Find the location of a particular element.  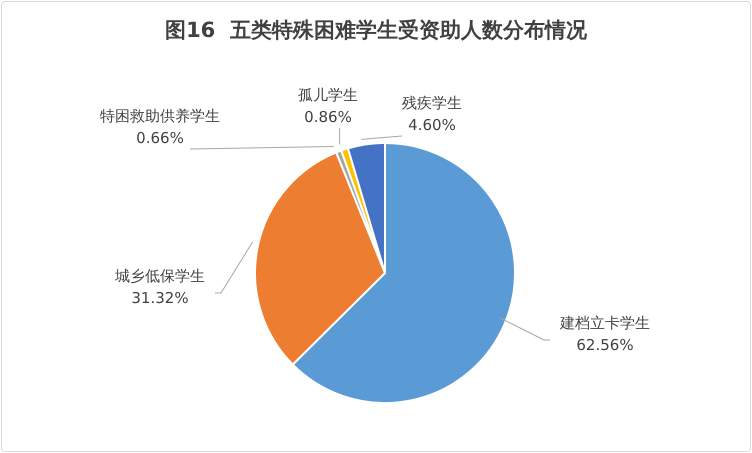

data-label: 31.32% is located at coordinates (160, 298).